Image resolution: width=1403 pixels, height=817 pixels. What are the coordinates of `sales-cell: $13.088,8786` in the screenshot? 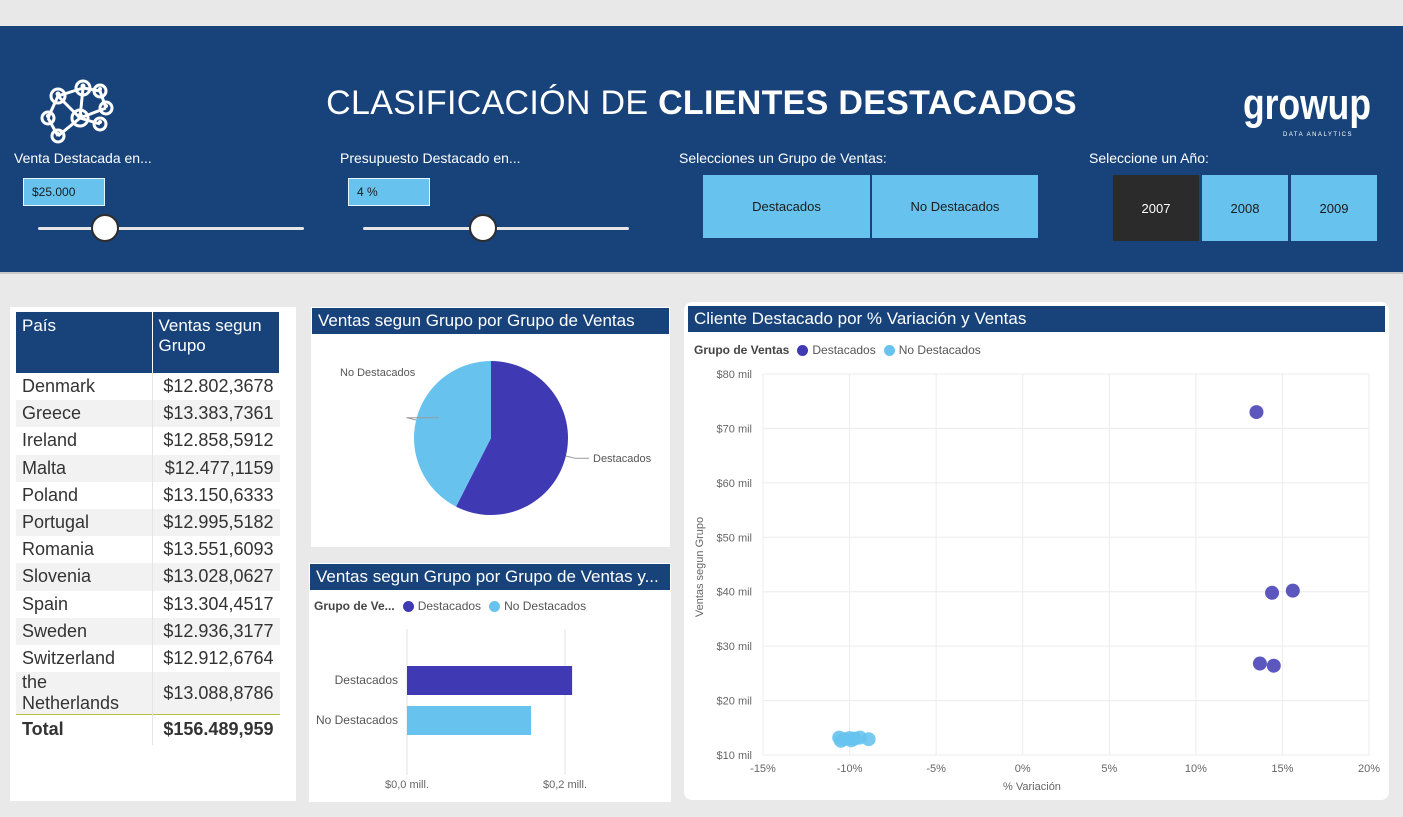 It's located at (216, 693).